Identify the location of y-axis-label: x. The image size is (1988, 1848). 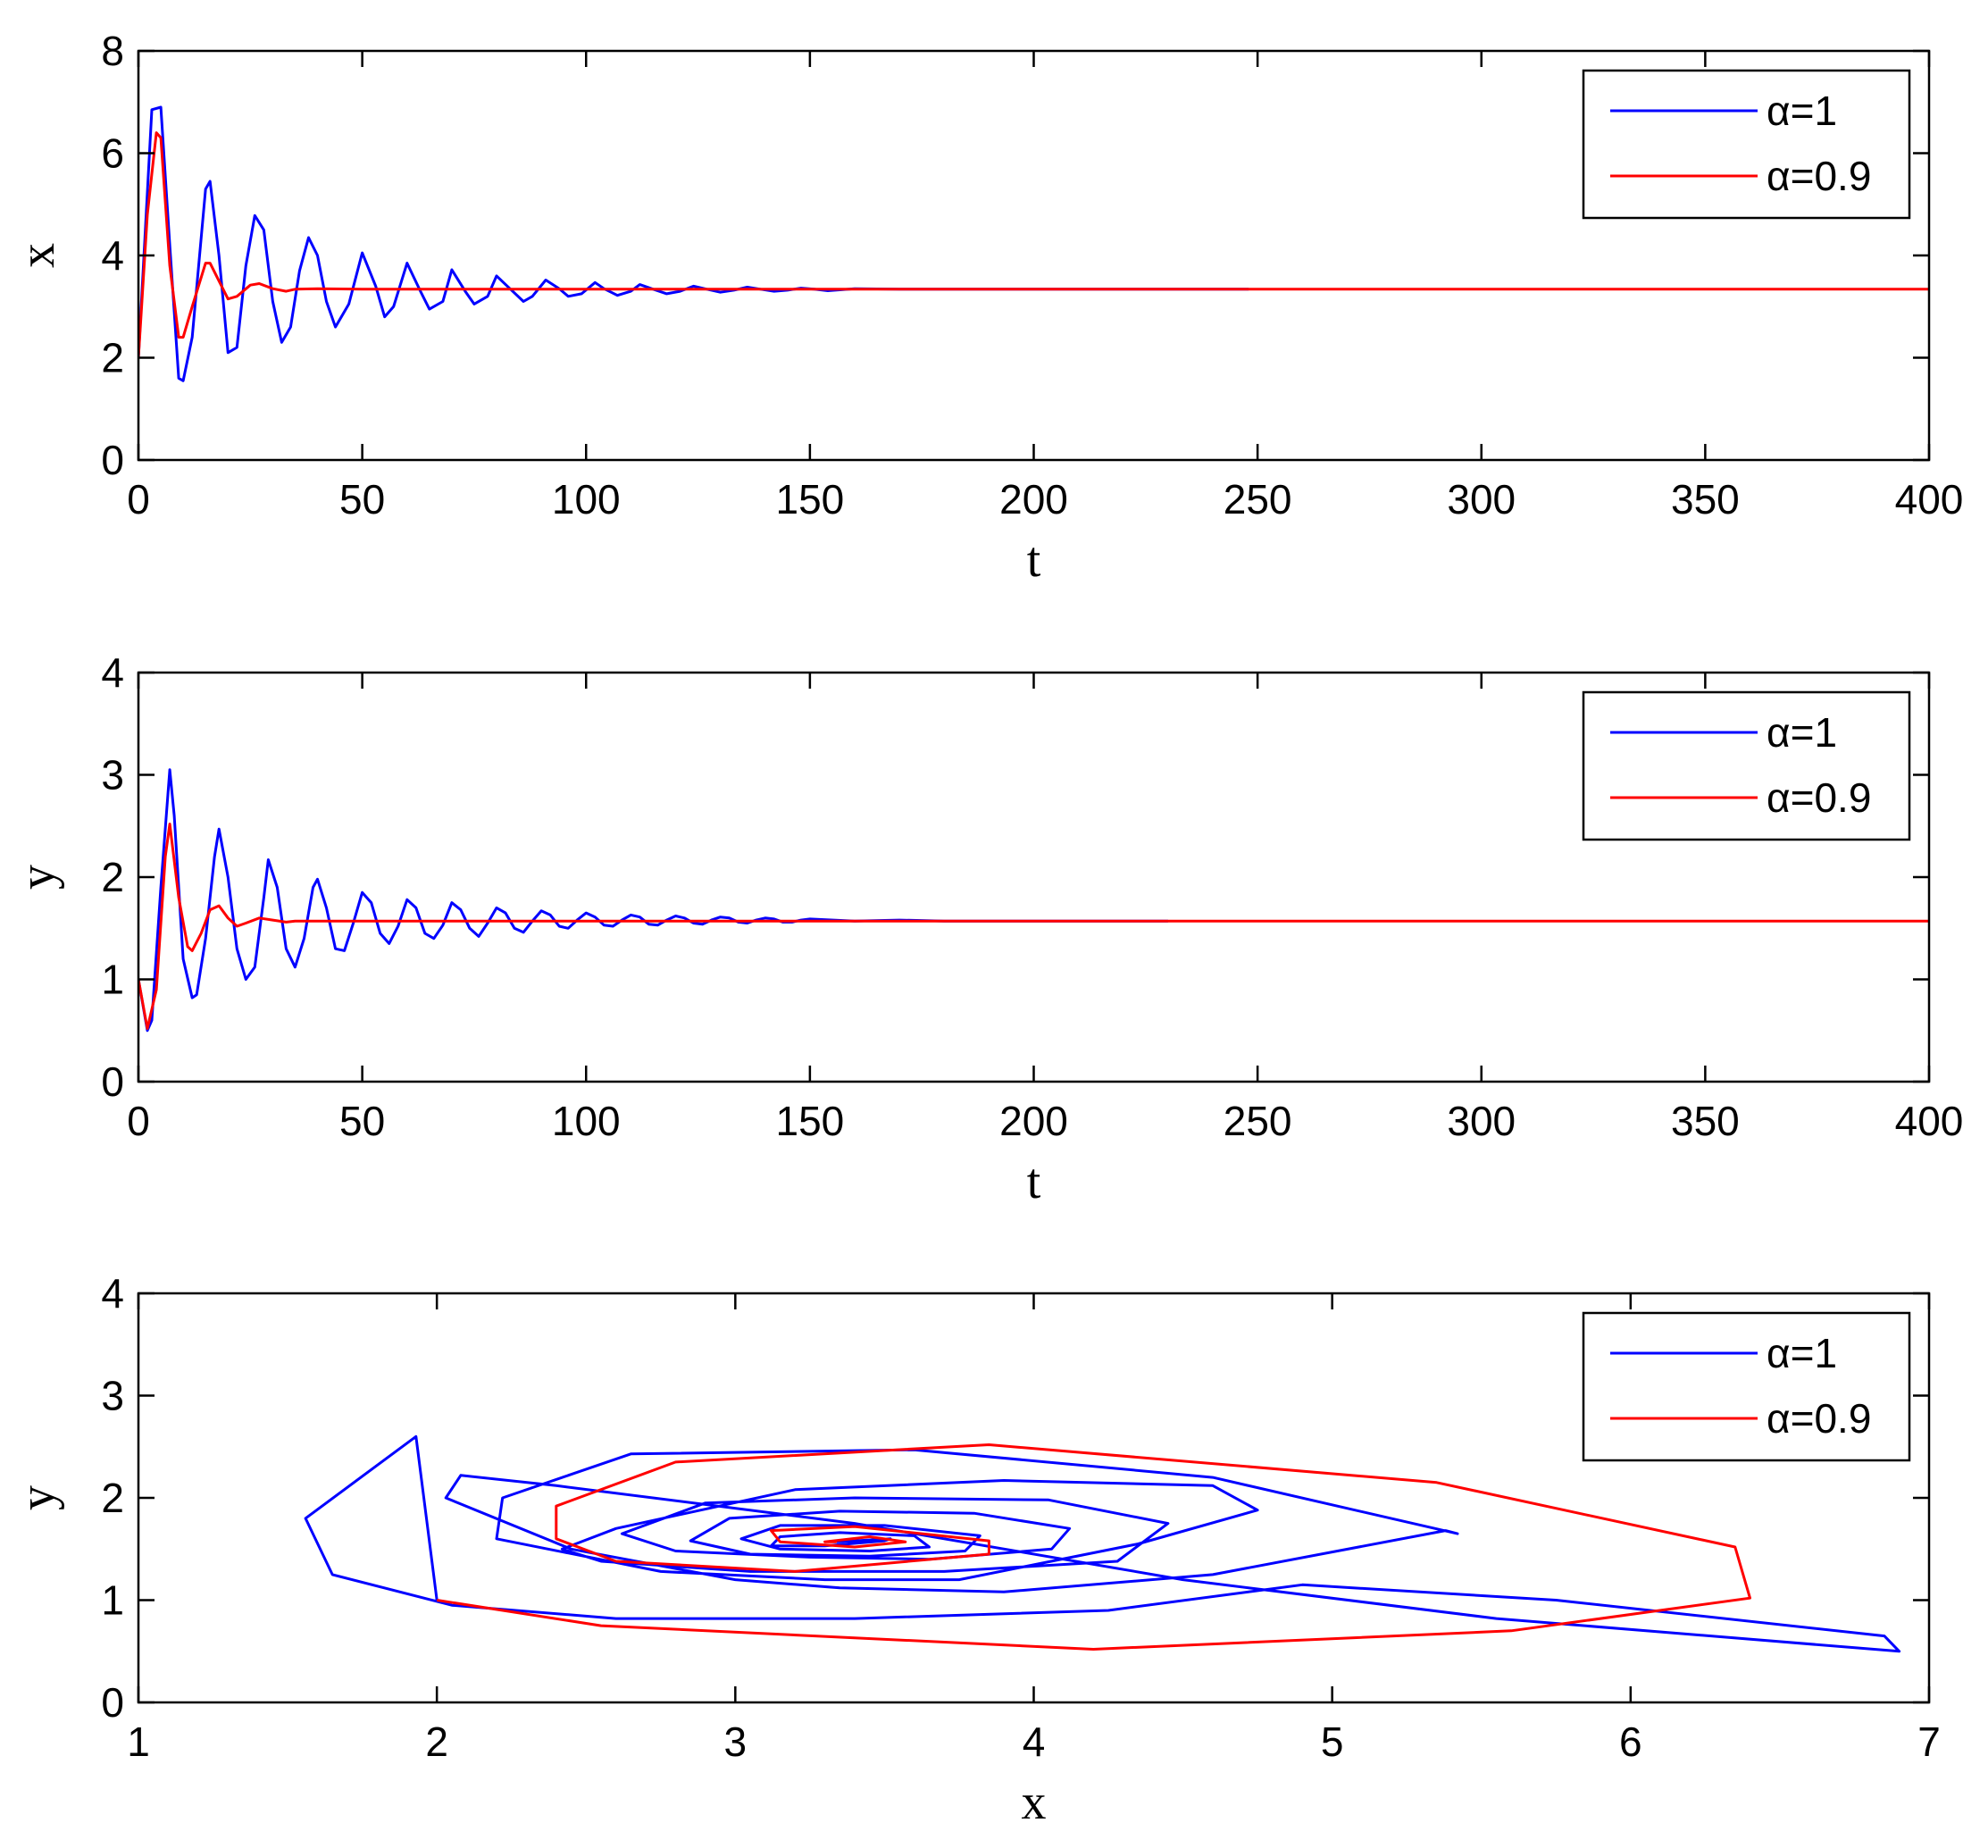
(37, 255).